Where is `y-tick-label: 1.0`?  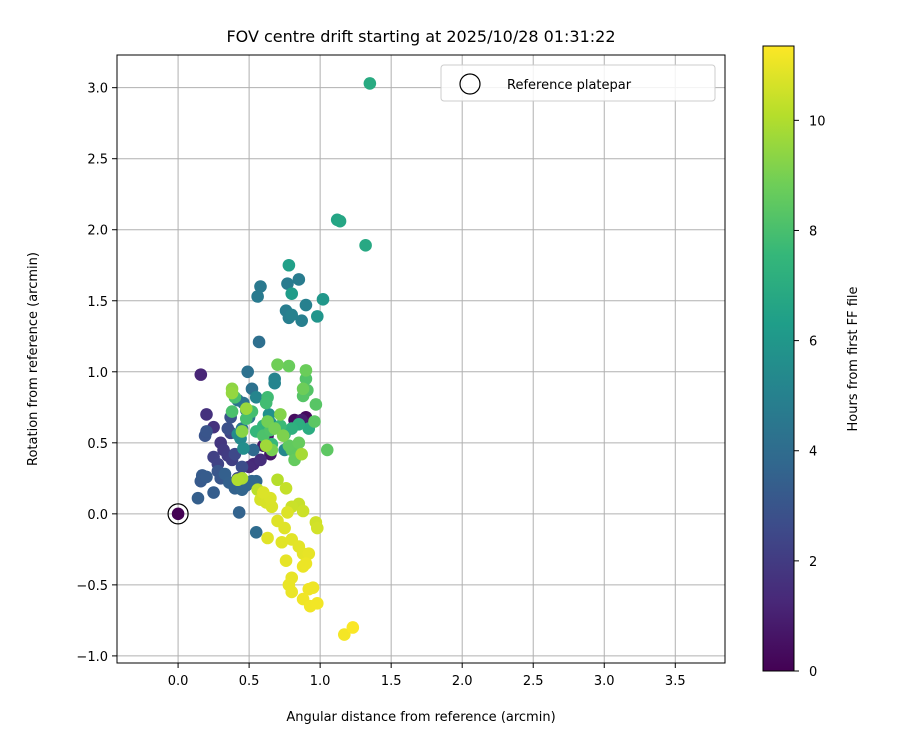 y-tick-label: 1.0 is located at coordinates (97, 373).